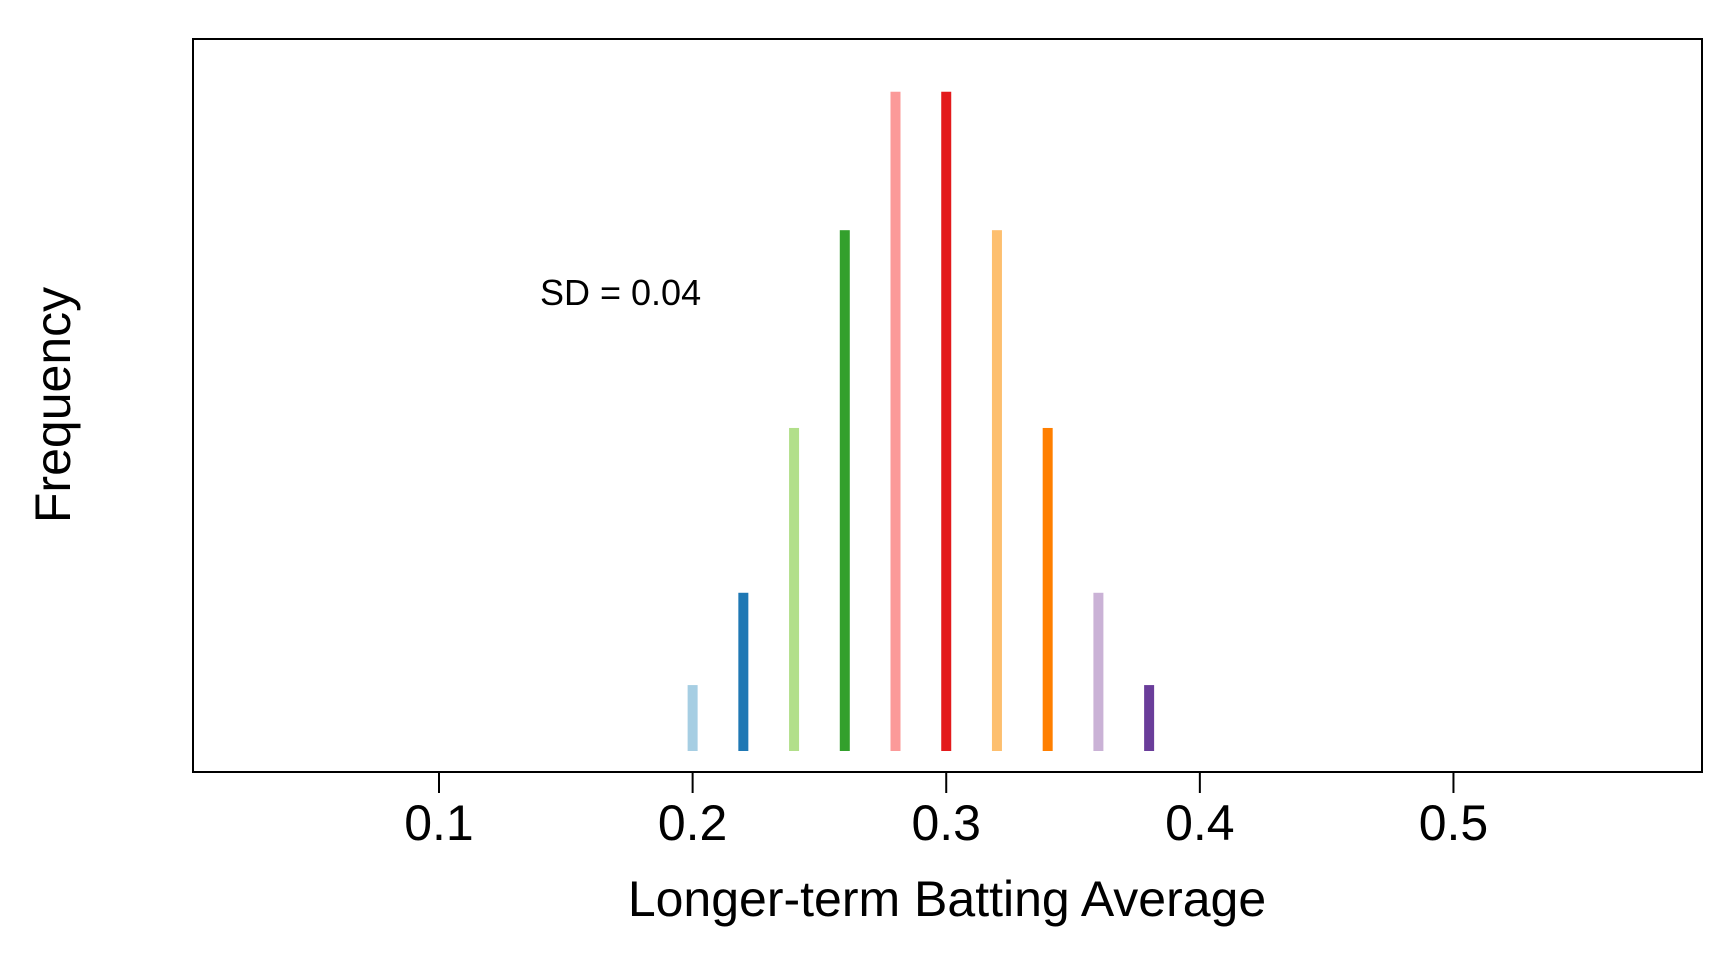 The width and height of the screenshot is (1728, 960). What do you see at coordinates (1454, 823) in the screenshot?
I see `x-tick-label-4: 0.5` at bounding box center [1454, 823].